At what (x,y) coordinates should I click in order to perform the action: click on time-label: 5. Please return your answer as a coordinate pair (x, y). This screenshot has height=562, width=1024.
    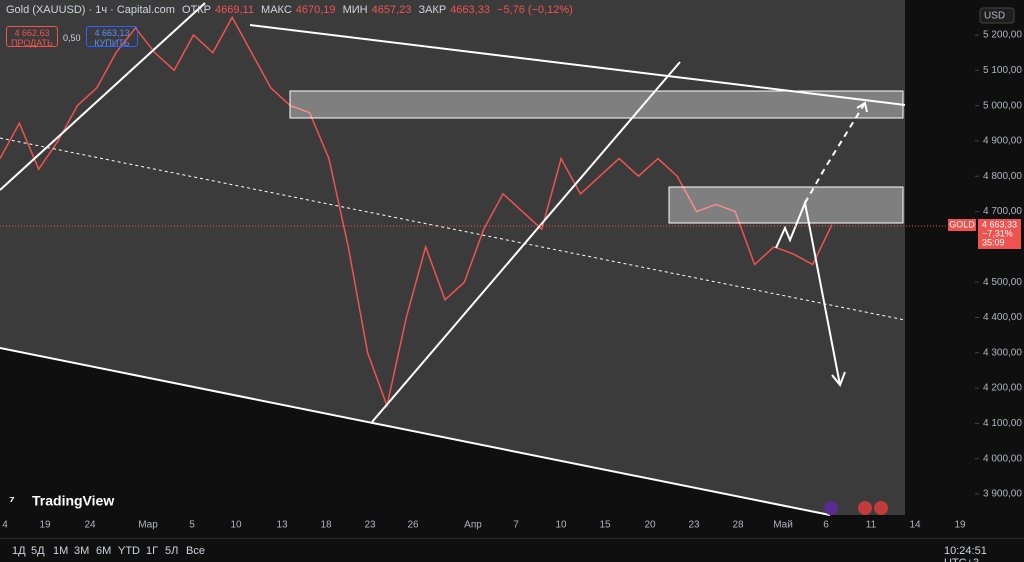
    Looking at the image, I should click on (192, 525).